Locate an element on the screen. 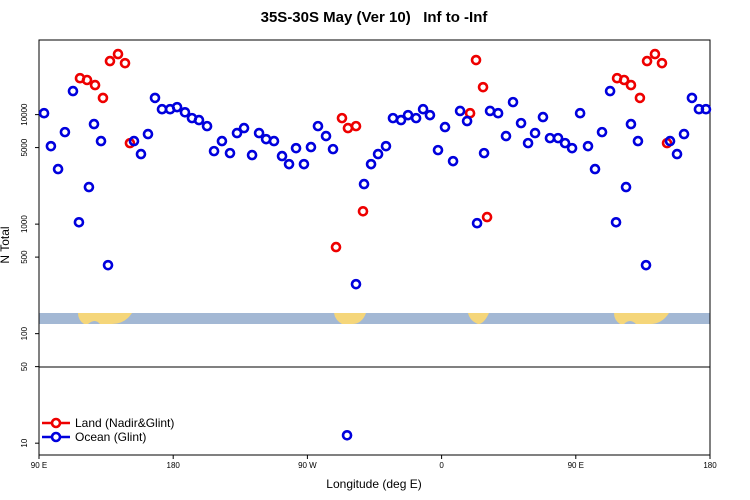 This screenshot has height=500, width=750. legend-marker is located at coordinates (56, 423).